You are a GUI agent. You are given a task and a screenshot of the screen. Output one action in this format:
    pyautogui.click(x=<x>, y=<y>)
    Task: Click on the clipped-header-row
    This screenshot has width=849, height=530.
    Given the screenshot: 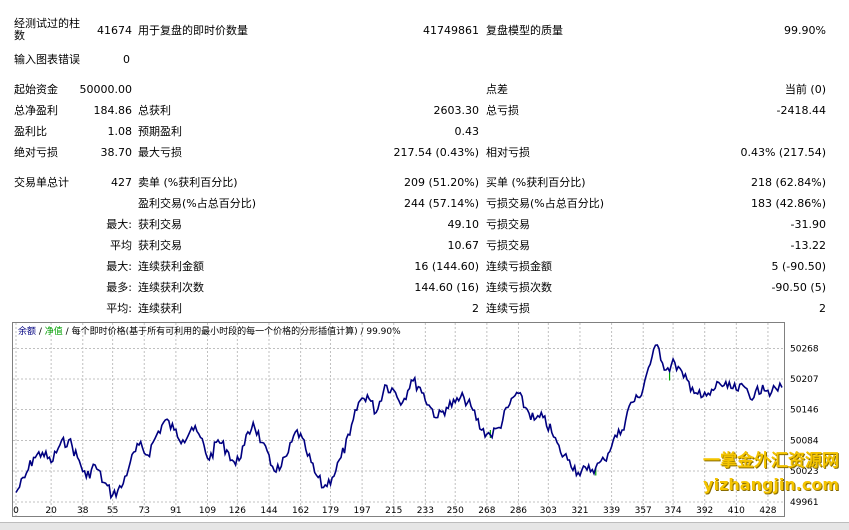 What is the action you would take?
    pyautogui.click(x=424, y=2)
    